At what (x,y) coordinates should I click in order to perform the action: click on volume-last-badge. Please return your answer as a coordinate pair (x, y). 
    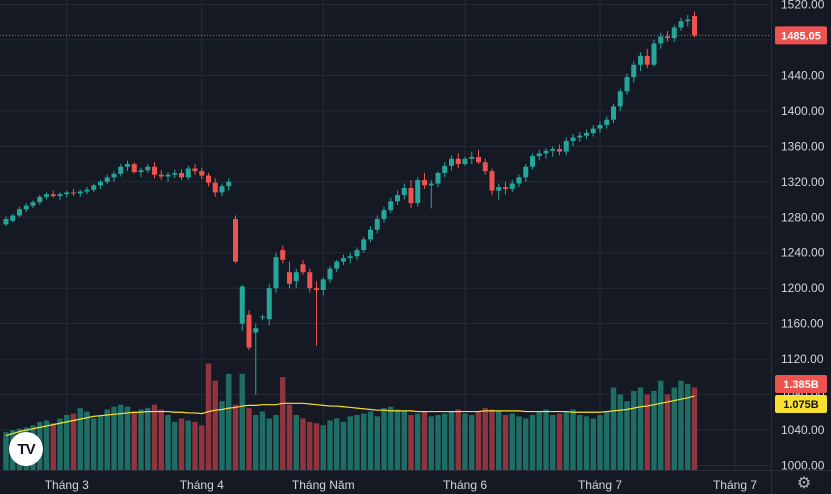
    Looking at the image, I should click on (801, 384).